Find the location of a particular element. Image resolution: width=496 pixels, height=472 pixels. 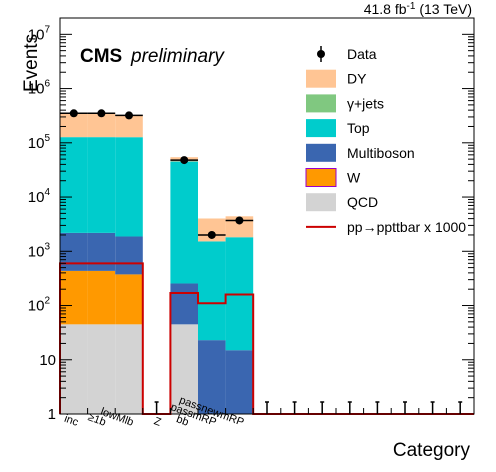

legend-label-data: Data is located at coordinates (362, 54).